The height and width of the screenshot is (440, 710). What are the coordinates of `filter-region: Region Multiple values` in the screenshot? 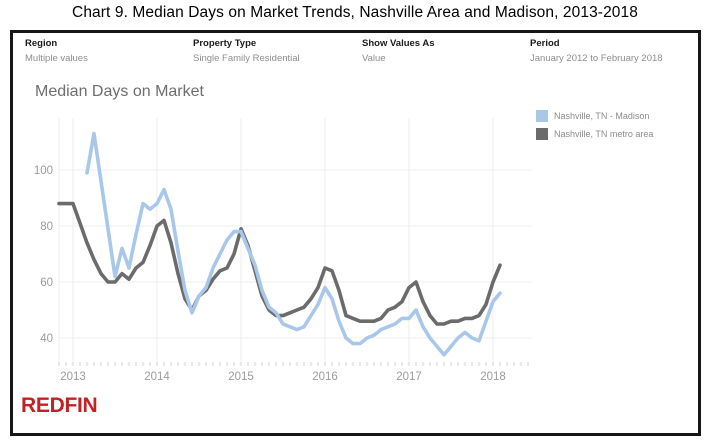 It's located at (56, 51).